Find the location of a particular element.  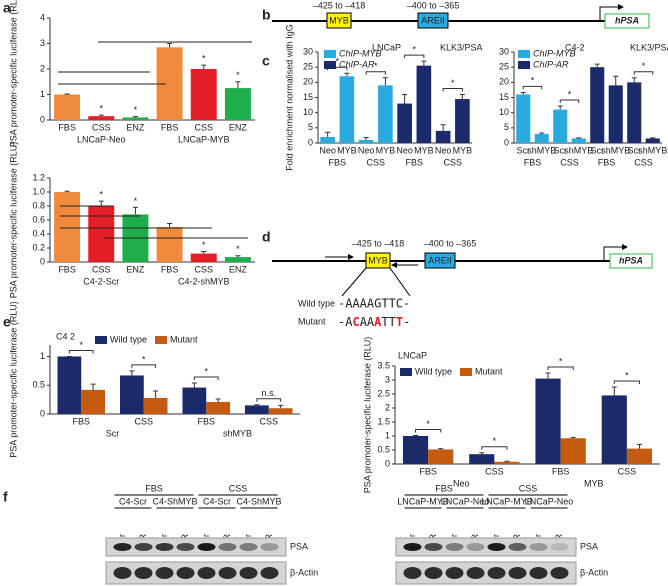

legend-label: Wild type is located at coordinates (128, 339).